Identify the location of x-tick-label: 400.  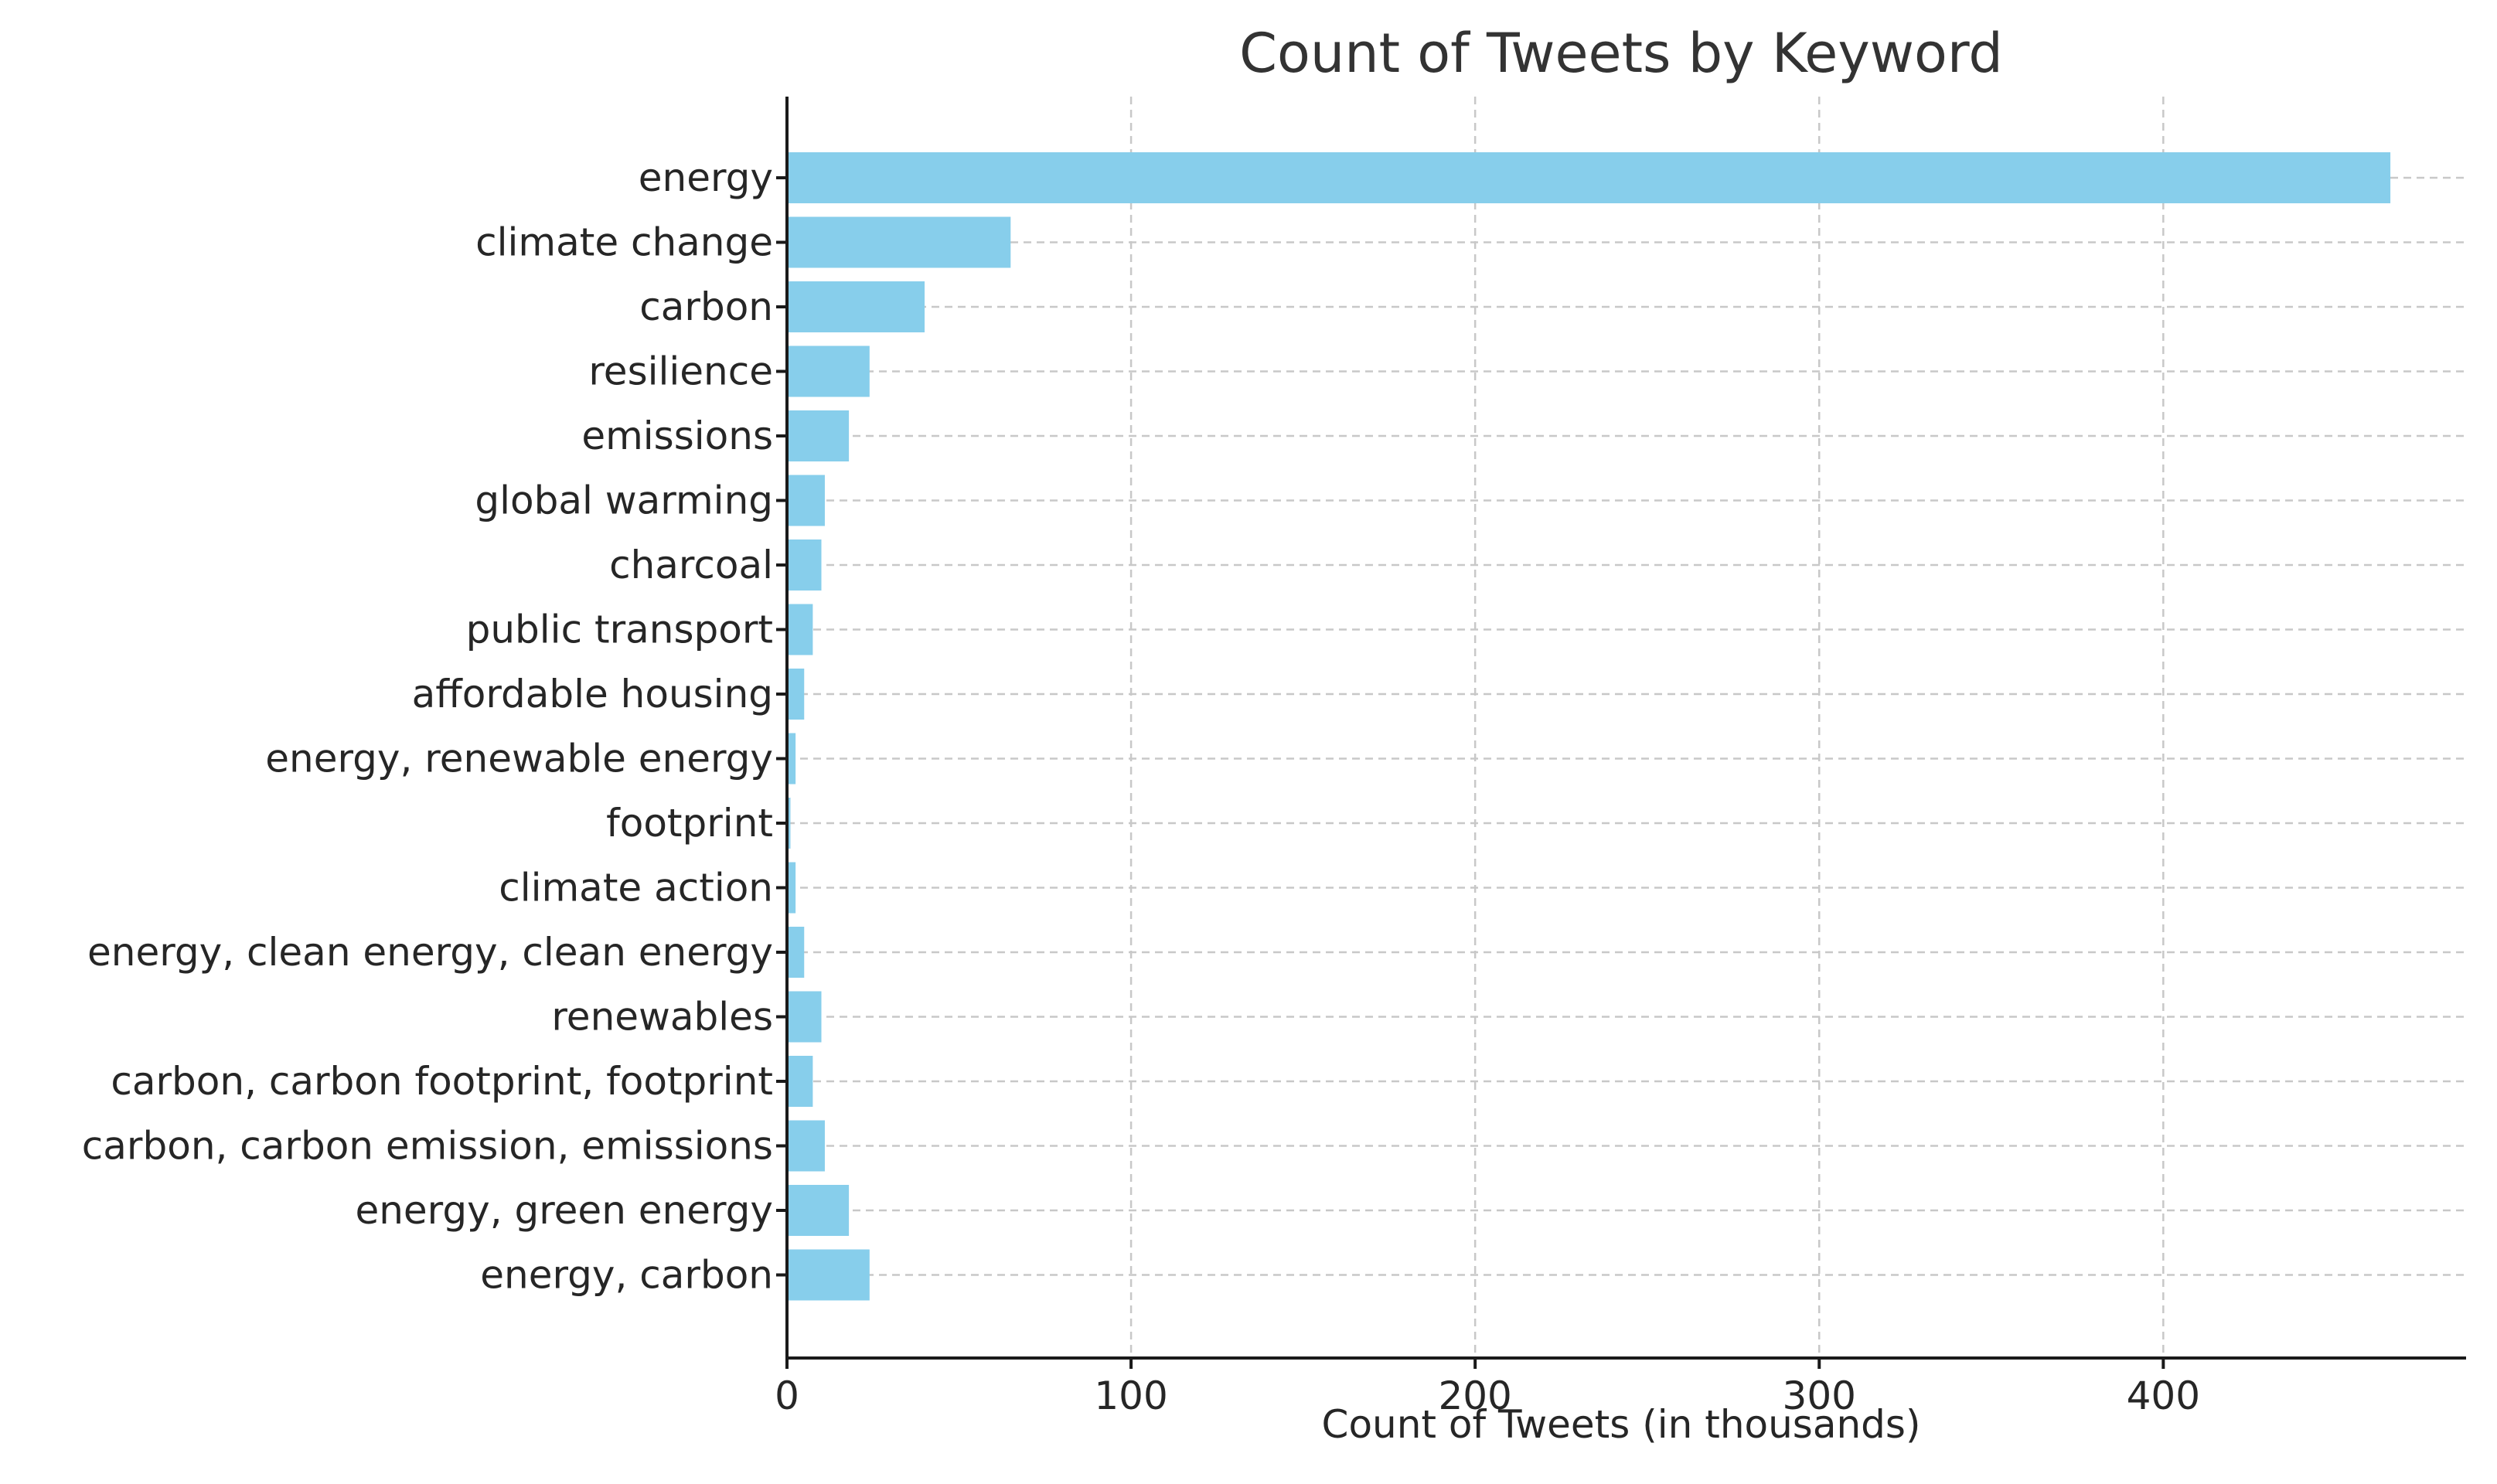
(2163, 1395).